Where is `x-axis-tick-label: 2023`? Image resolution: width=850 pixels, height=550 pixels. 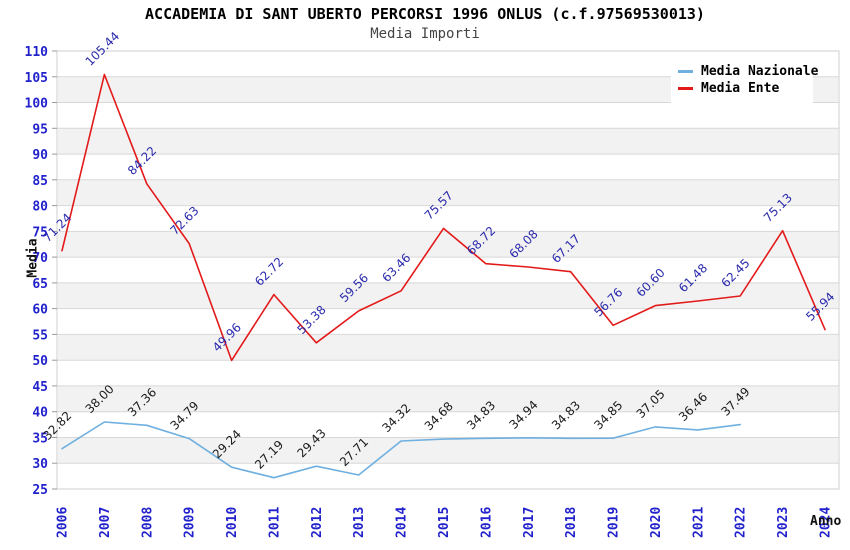
x-axis-tick-label: 2023 is located at coordinates (783, 522).